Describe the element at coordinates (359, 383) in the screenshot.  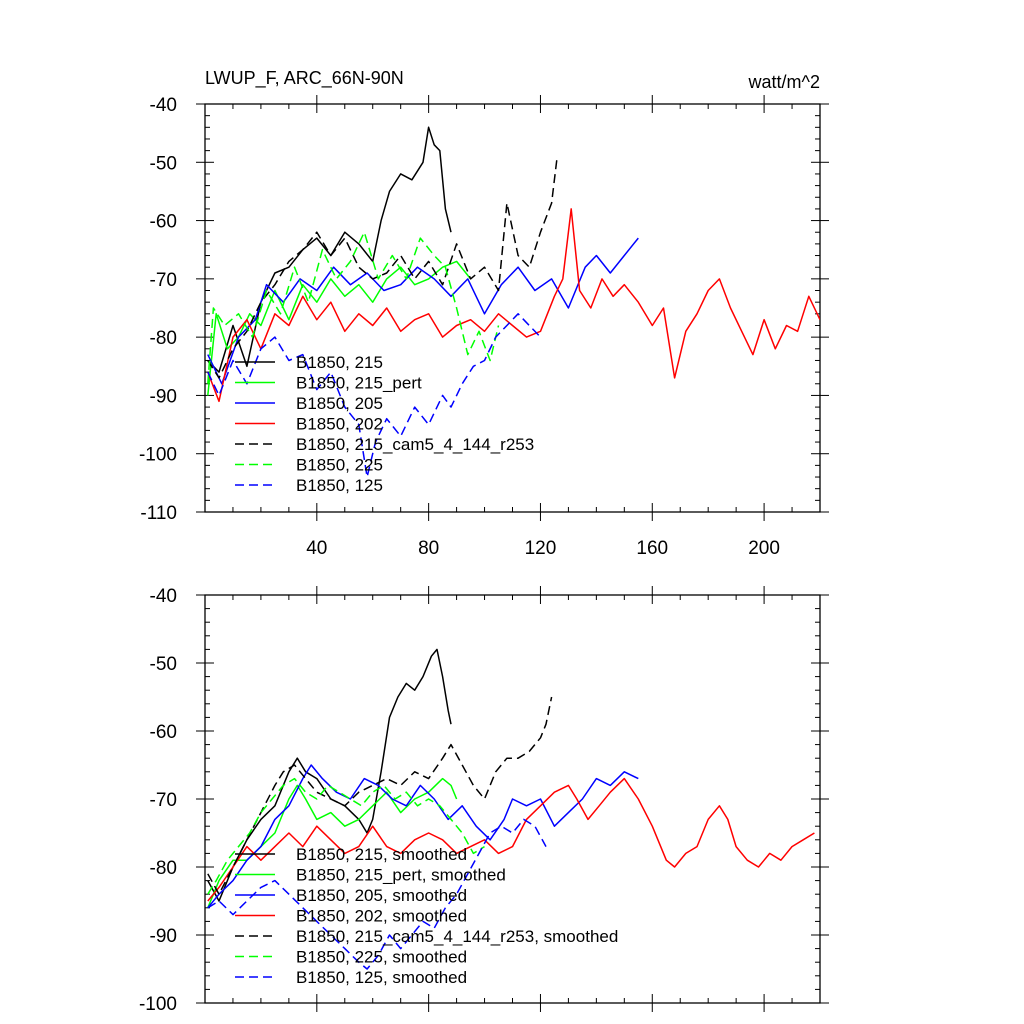
I see `legend-label: B1850, 215_pert` at that location.